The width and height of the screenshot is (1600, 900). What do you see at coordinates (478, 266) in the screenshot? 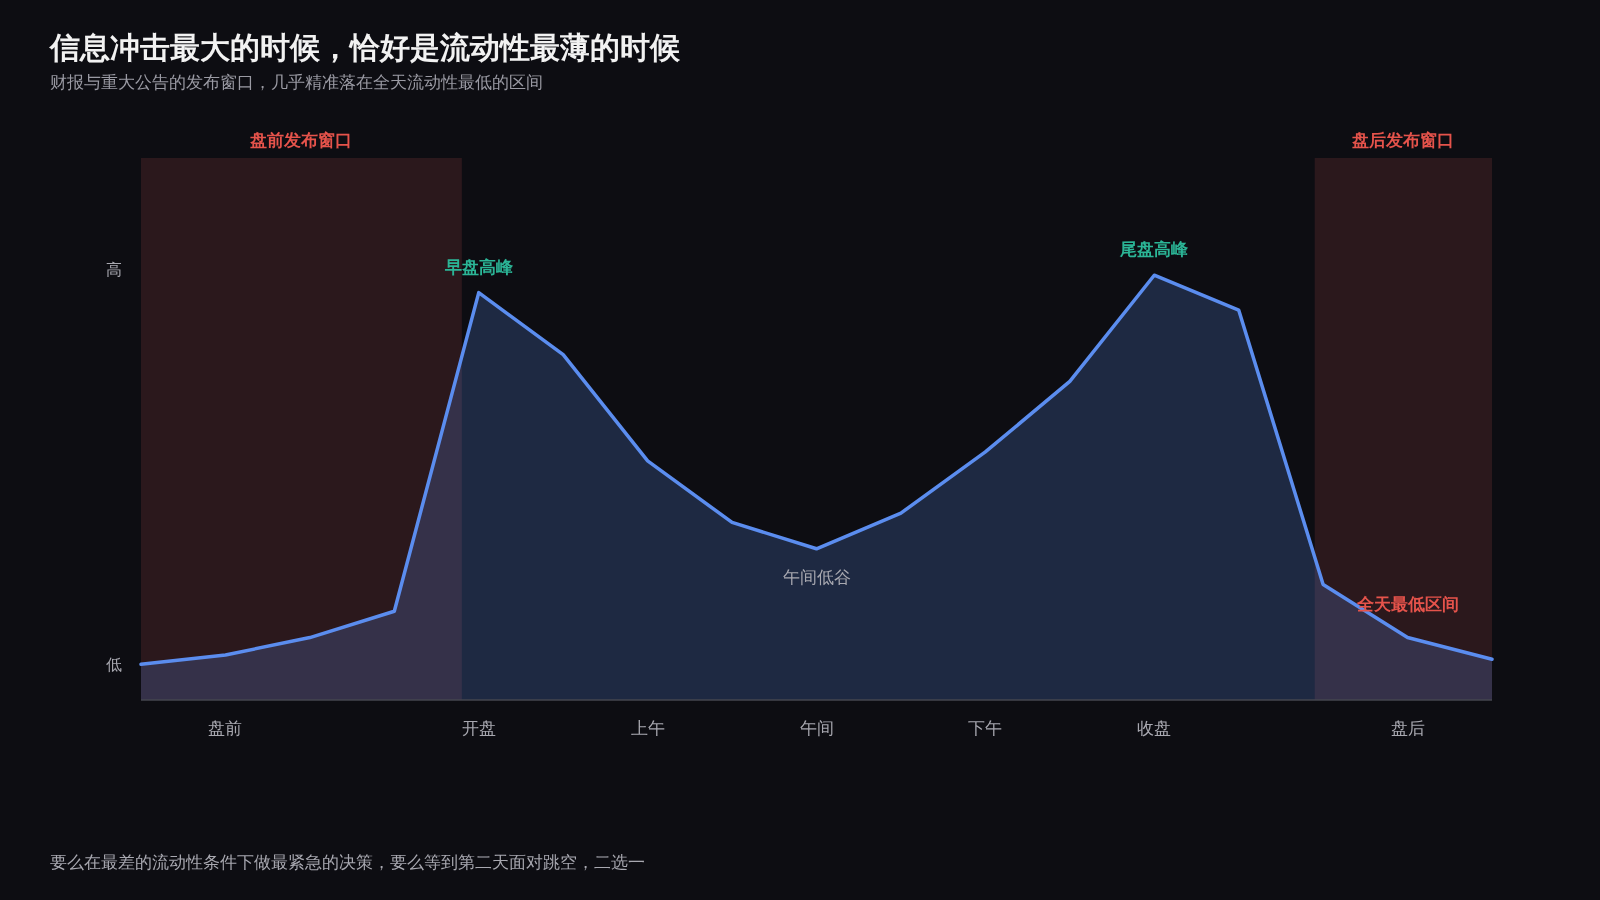
I see `annotation: 早盘高峰` at bounding box center [478, 266].